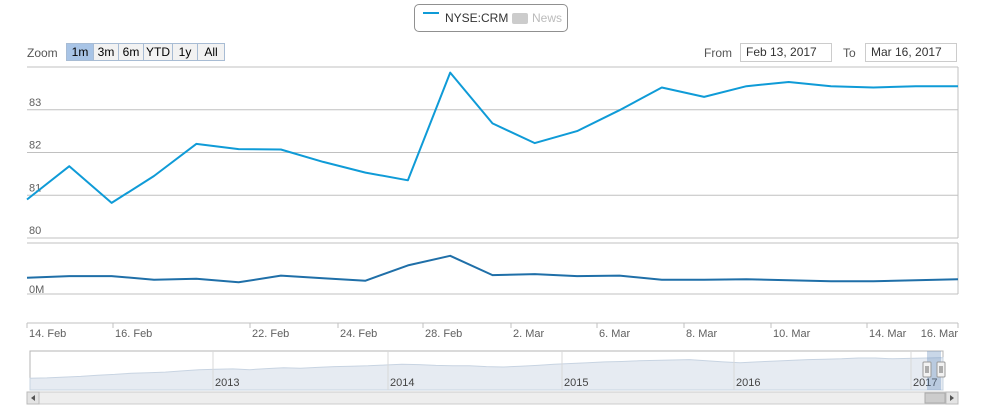 This screenshot has width=983, height=409. What do you see at coordinates (925, 383) in the screenshot?
I see `navigator-year-label-2017: 2017` at bounding box center [925, 383].